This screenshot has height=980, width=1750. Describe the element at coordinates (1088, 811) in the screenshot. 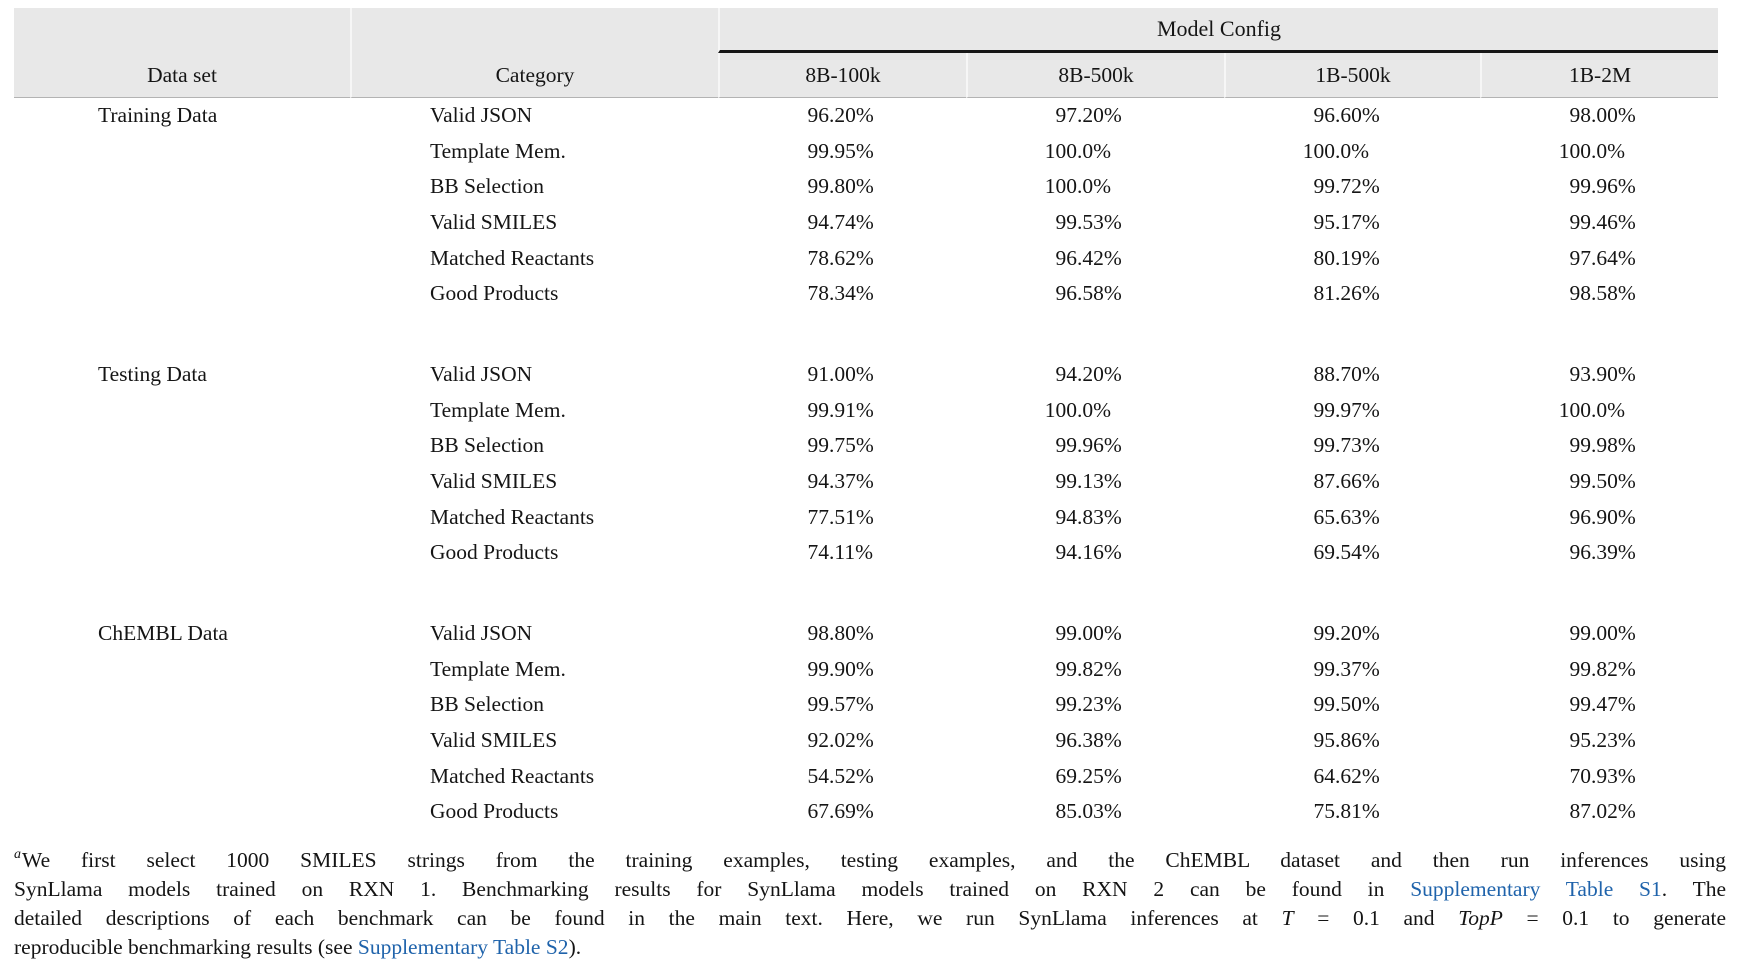

I see `value-cell: 85.03%` at that location.